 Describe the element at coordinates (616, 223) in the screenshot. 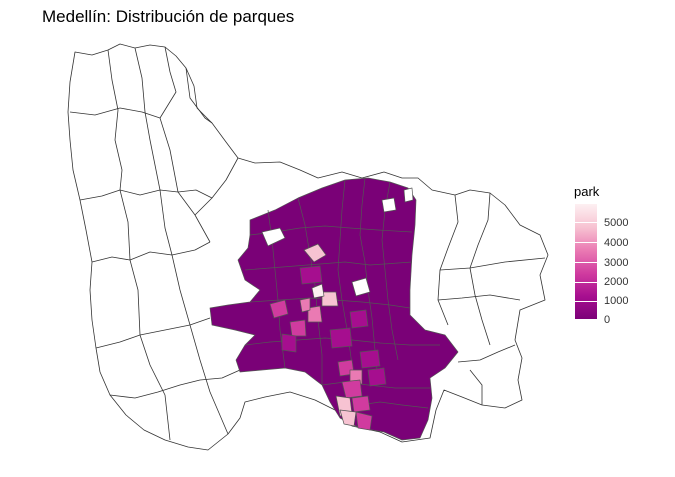

I see `legend-label: 5000` at that location.